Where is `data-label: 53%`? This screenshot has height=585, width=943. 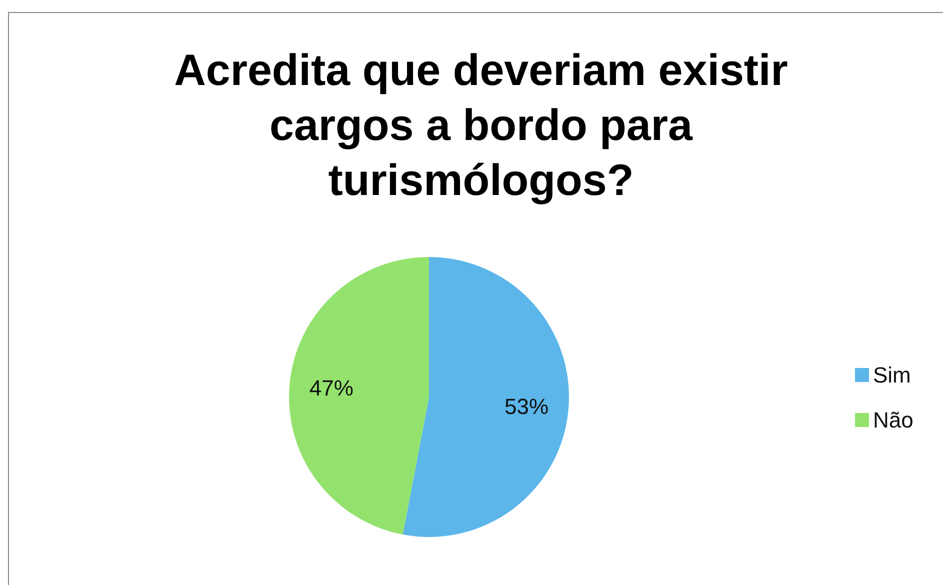
data-label: 53% is located at coordinates (526, 406).